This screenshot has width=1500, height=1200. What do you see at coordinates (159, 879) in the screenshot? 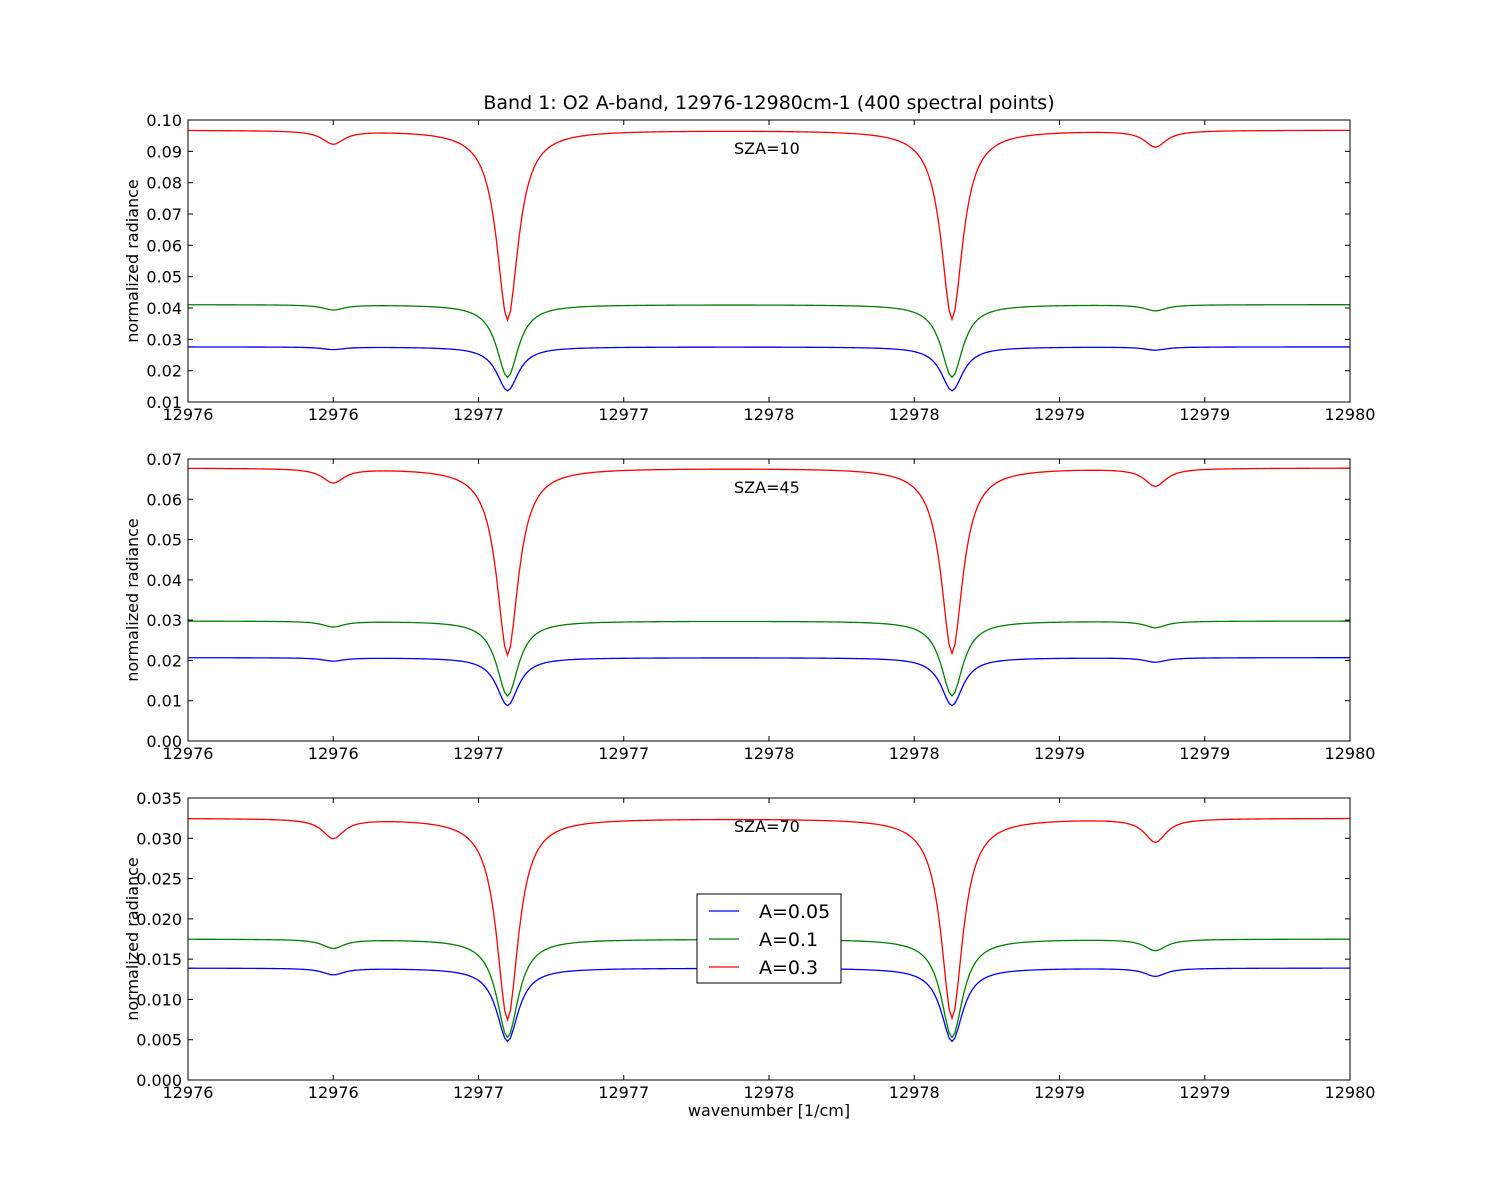
I see `y-tick-label: 0.025` at bounding box center [159, 879].